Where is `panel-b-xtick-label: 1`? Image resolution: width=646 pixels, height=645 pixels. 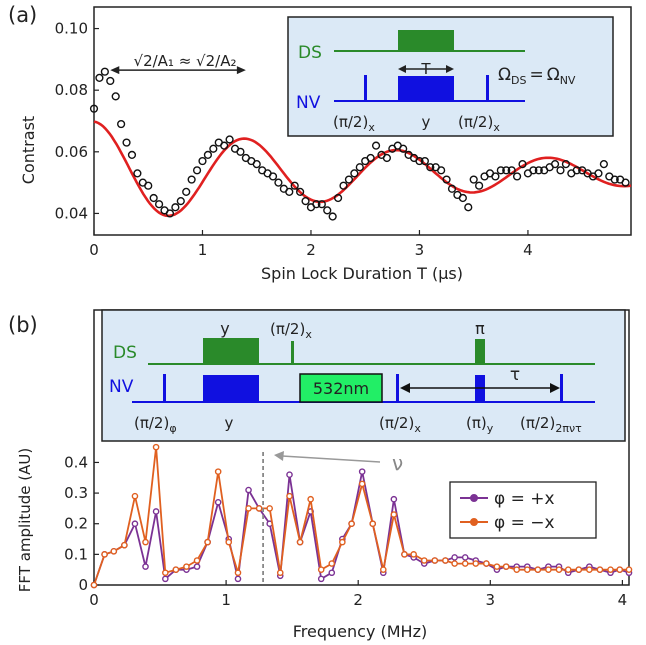 panel-b-xtick-label: 1 is located at coordinates (226, 600).